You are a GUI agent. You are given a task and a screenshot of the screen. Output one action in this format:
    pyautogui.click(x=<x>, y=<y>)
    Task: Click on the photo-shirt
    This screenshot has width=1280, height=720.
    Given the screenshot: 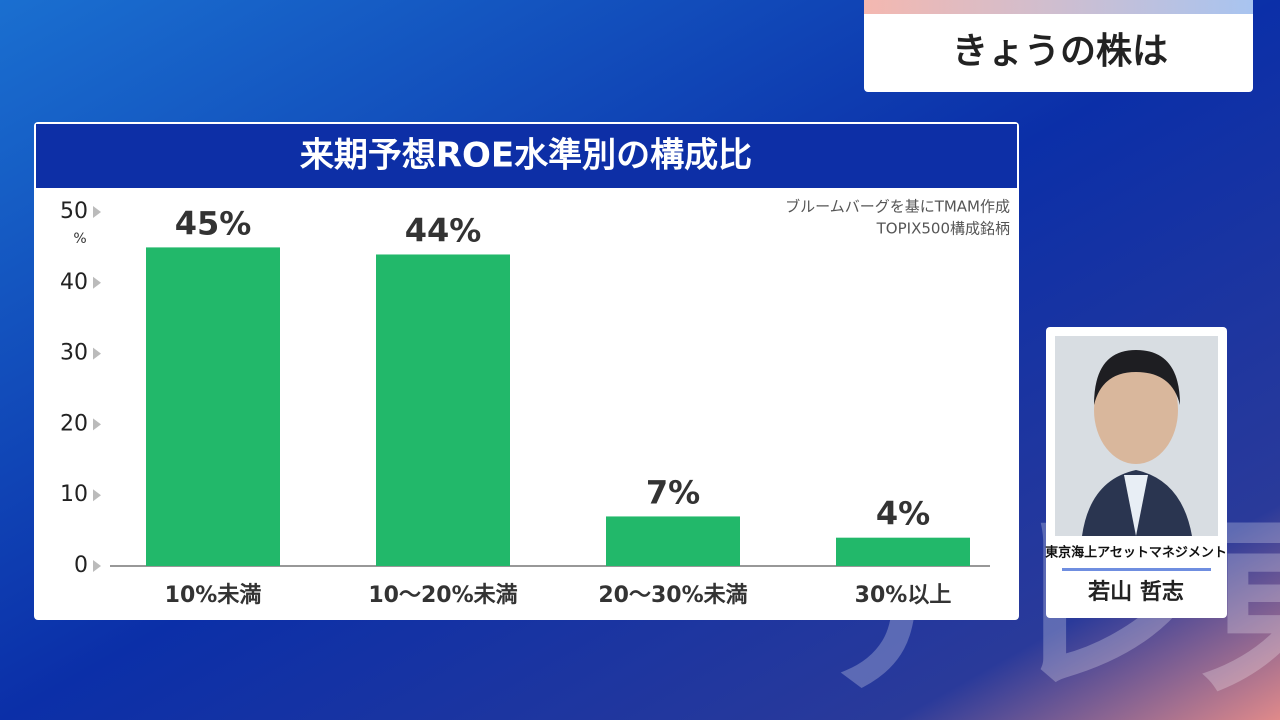 What is the action you would take?
    pyautogui.click(x=1136, y=505)
    